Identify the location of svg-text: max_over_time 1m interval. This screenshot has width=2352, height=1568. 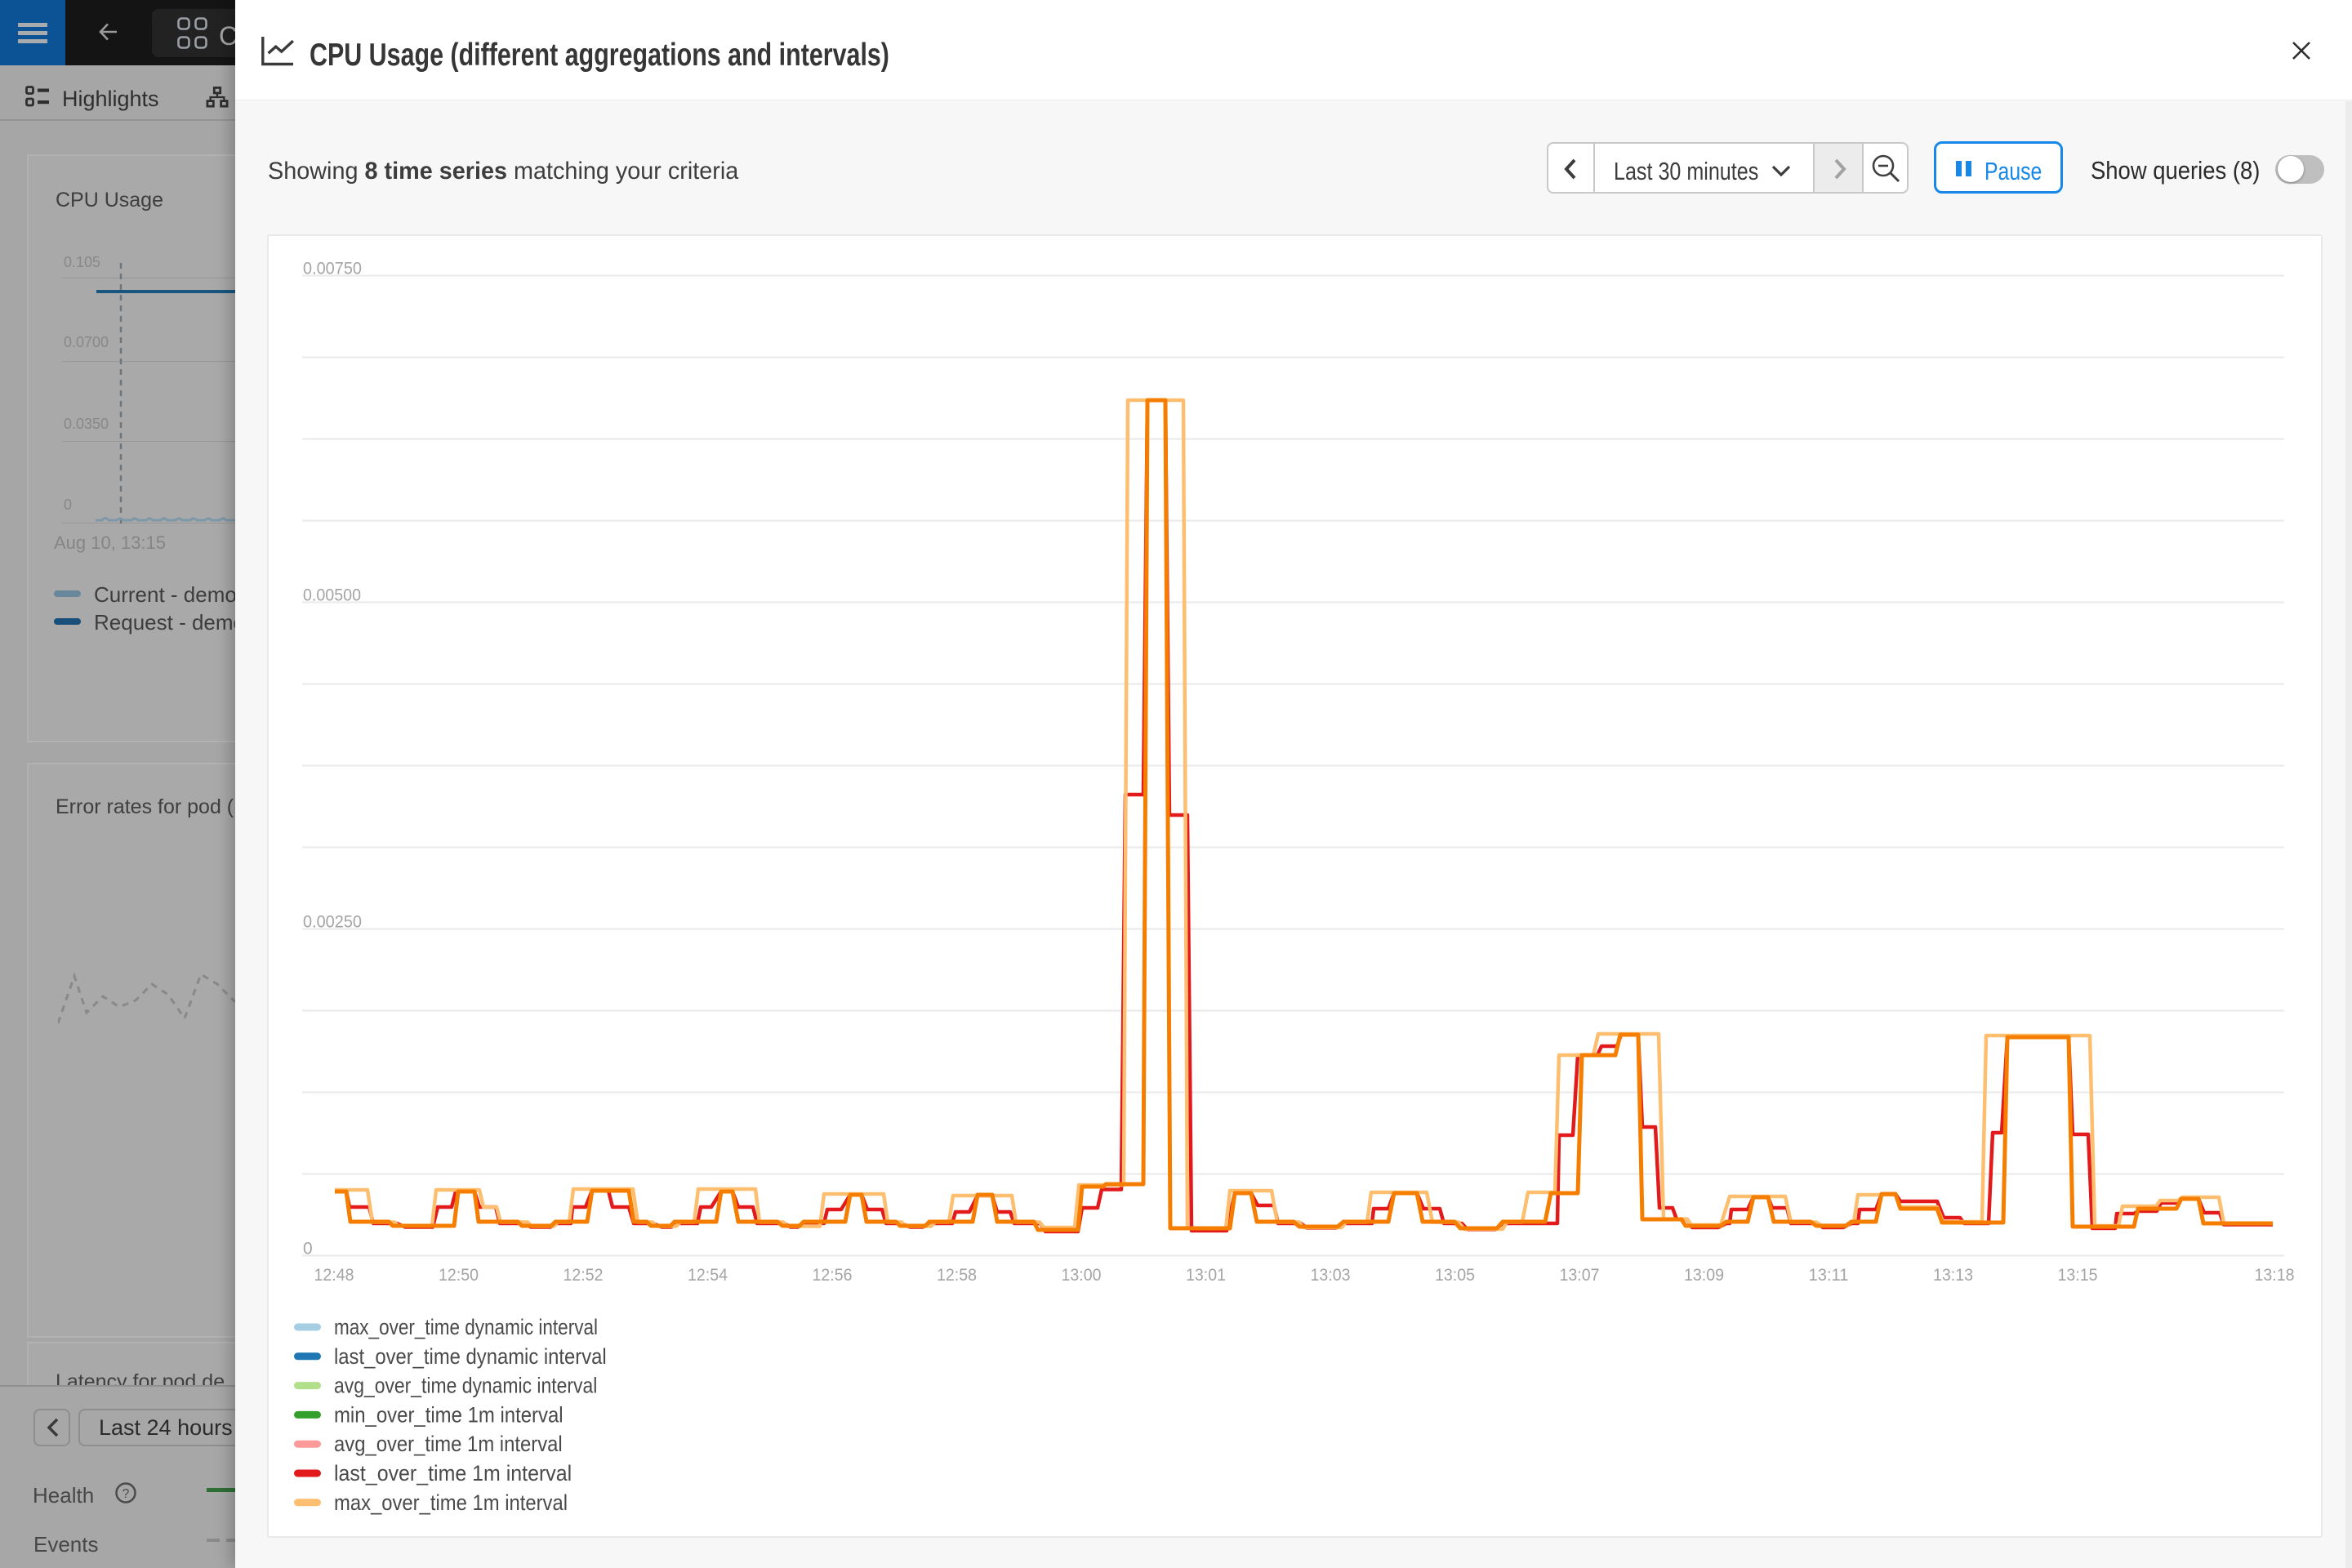
(451, 1502).